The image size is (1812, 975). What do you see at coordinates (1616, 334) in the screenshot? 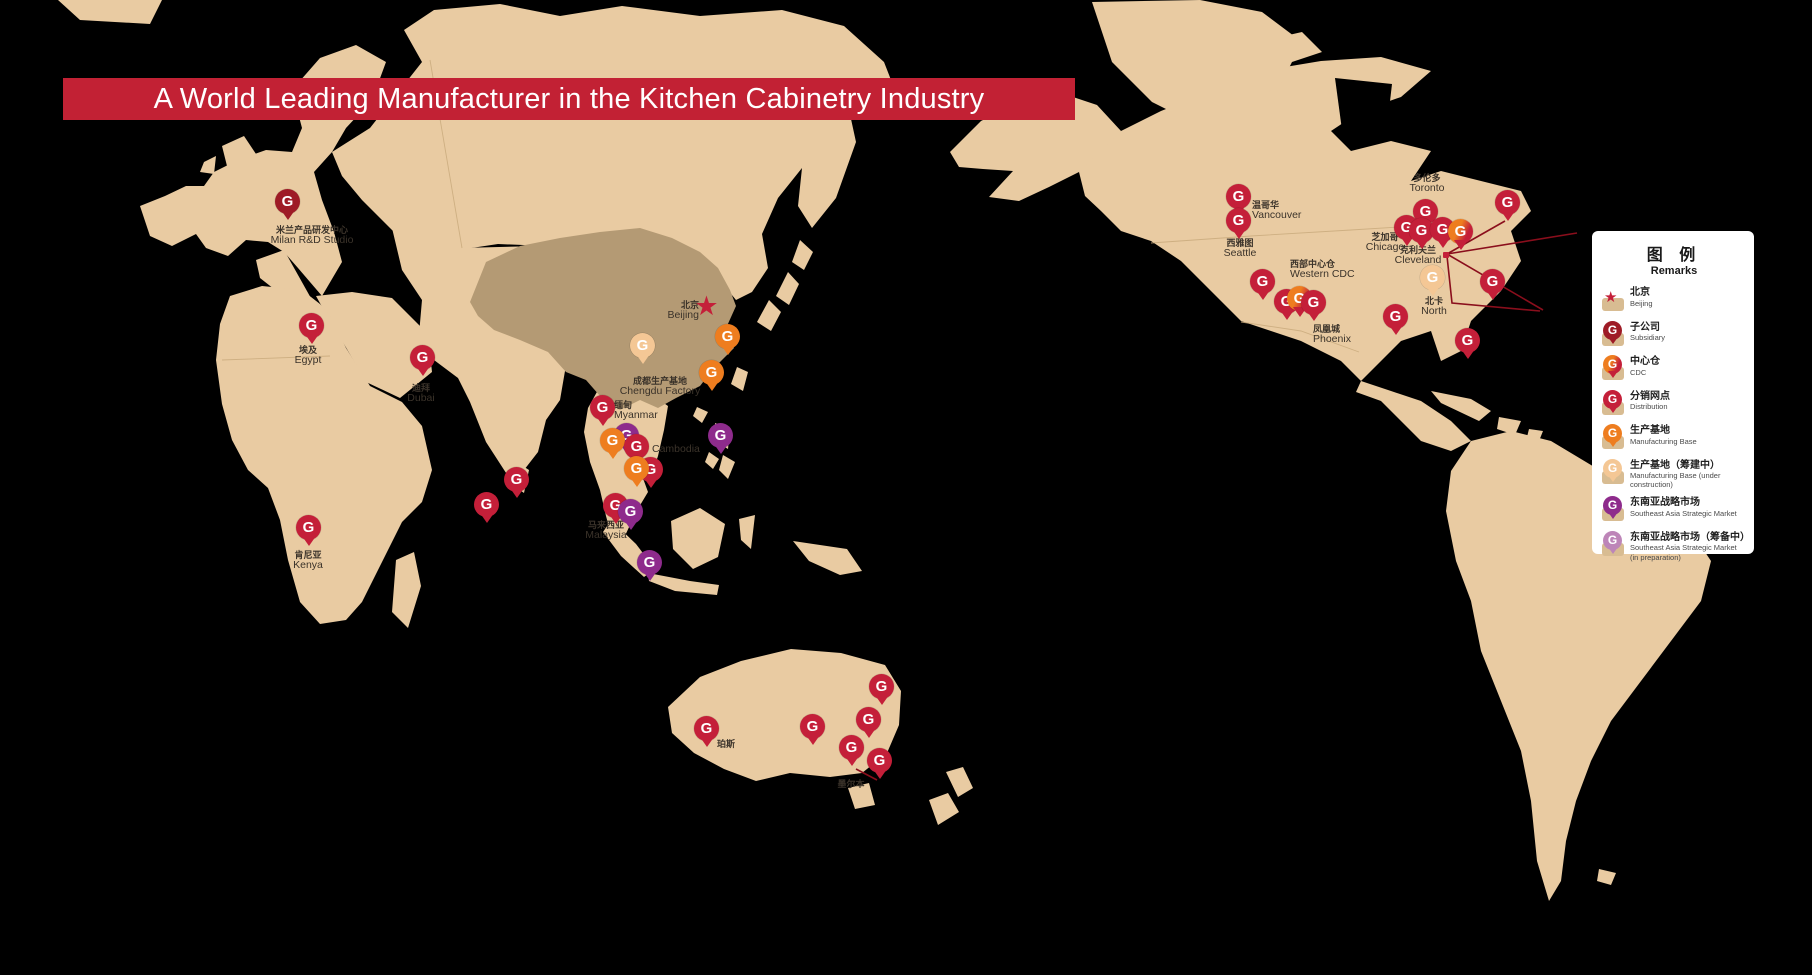
I see `legend-subsidiary-icon: G` at bounding box center [1616, 334].